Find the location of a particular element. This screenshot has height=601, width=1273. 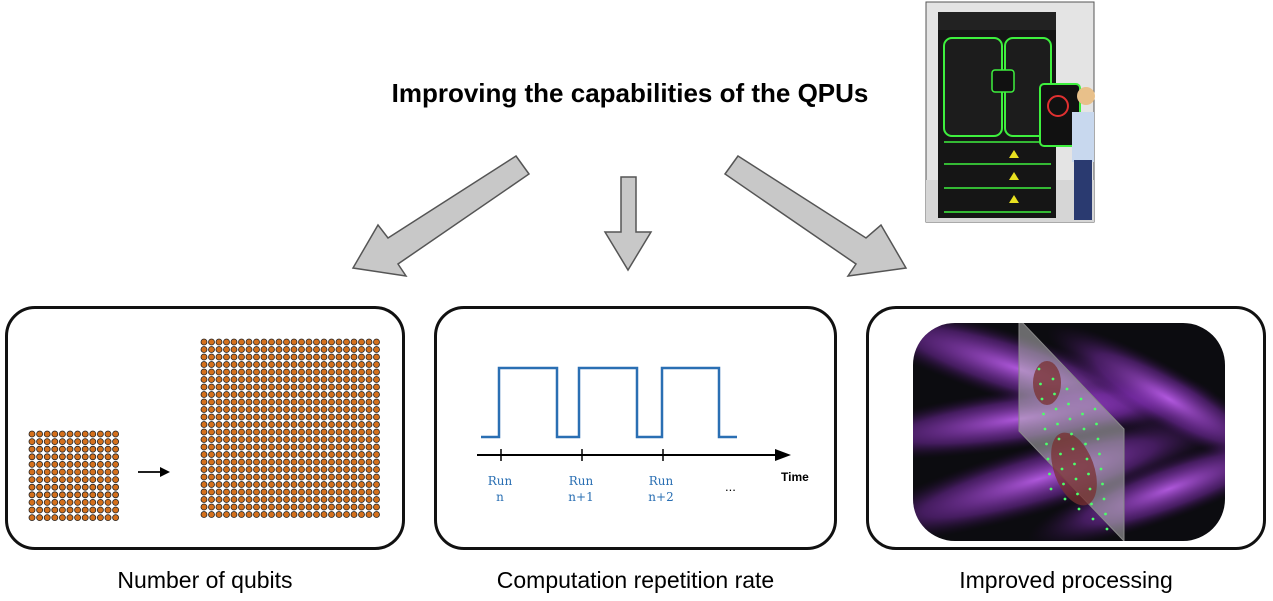

caption-qubits: Number of qubits is located at coordinates (205, 580).